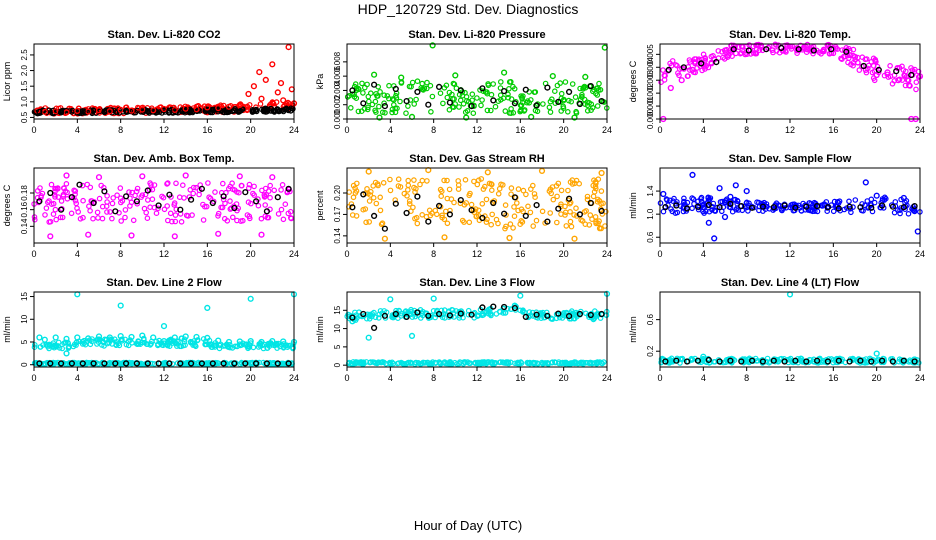 Image resolution: width=936 pixels, height=540 pixels. I want to click on y-tick-label: 5, so click(24, 341).